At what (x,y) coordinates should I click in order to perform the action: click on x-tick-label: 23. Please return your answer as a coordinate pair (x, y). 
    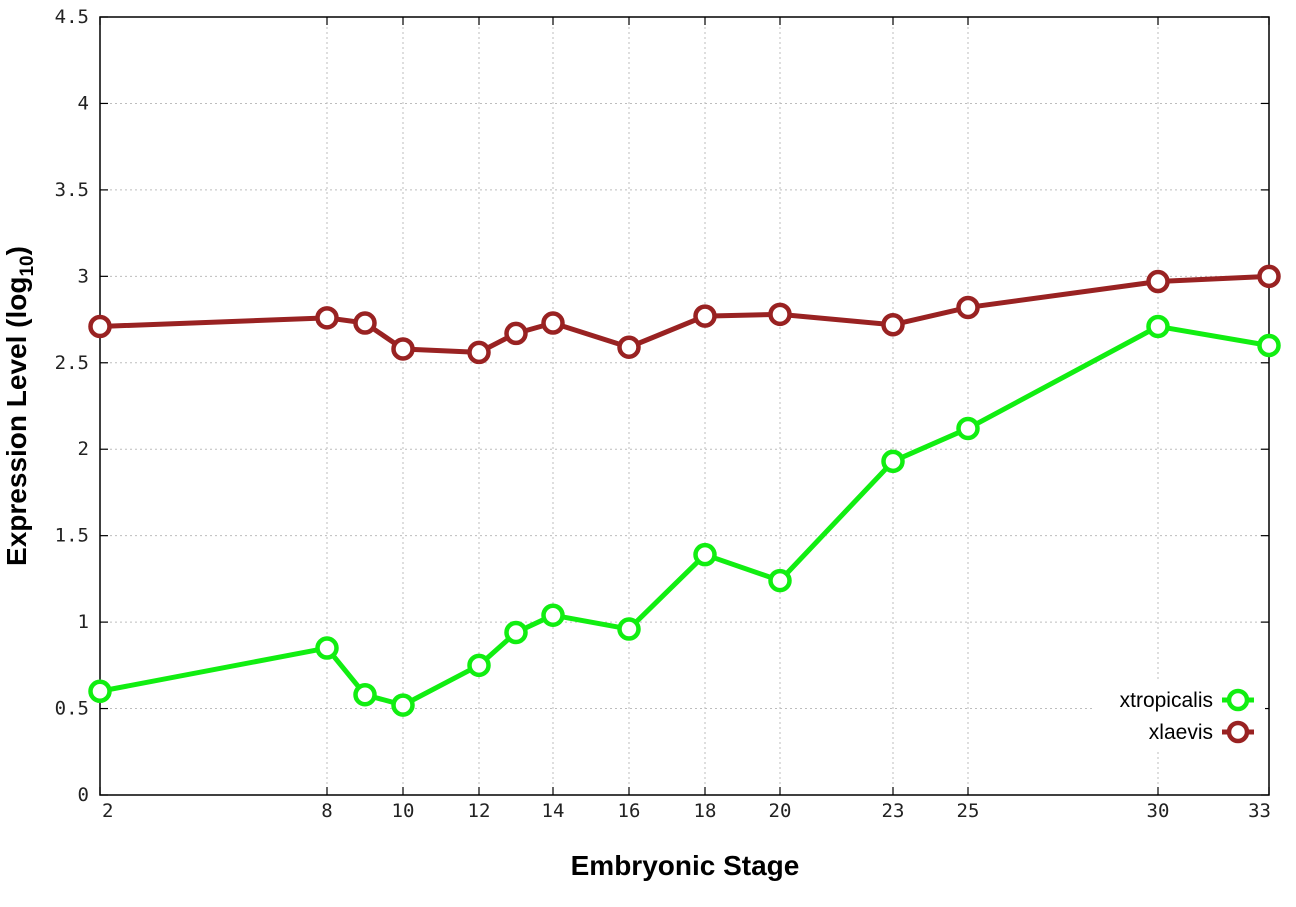
    Looking at the image, I should click on (893, 811).